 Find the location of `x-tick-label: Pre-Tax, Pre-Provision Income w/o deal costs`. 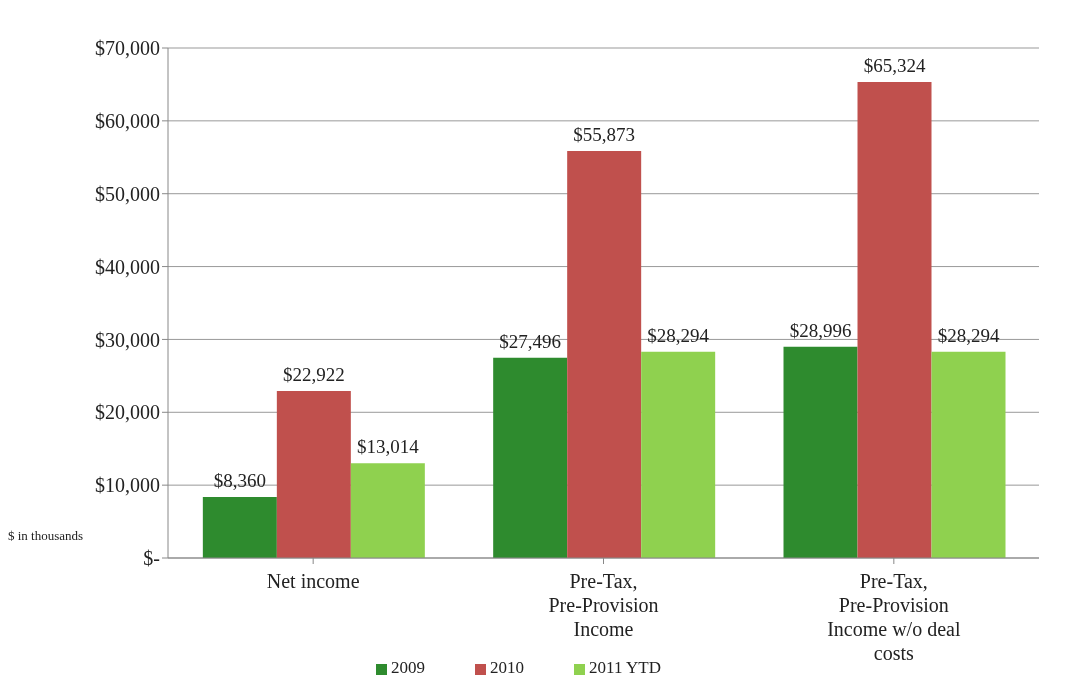

x-tick-label: Pre-Tax, Pre-Provision Income w/o deal costs is located at coordinates (894, 617).